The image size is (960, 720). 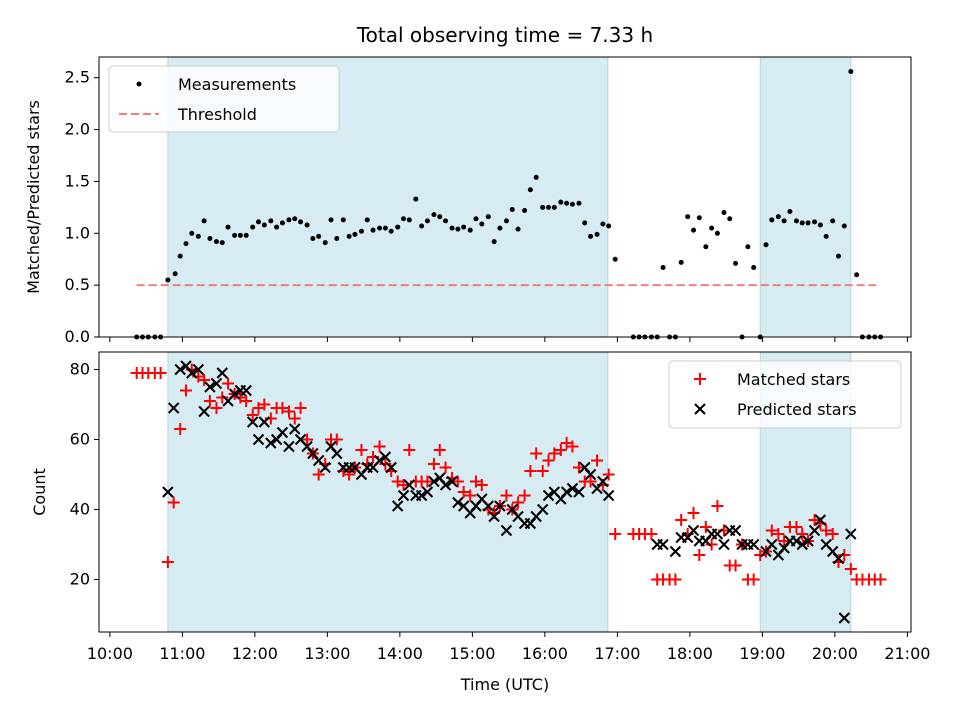 What do you see at coordinates (327, 653) in the screenshot?
I see `x-tick-label: 13:00` at bounding box center [327, 653].